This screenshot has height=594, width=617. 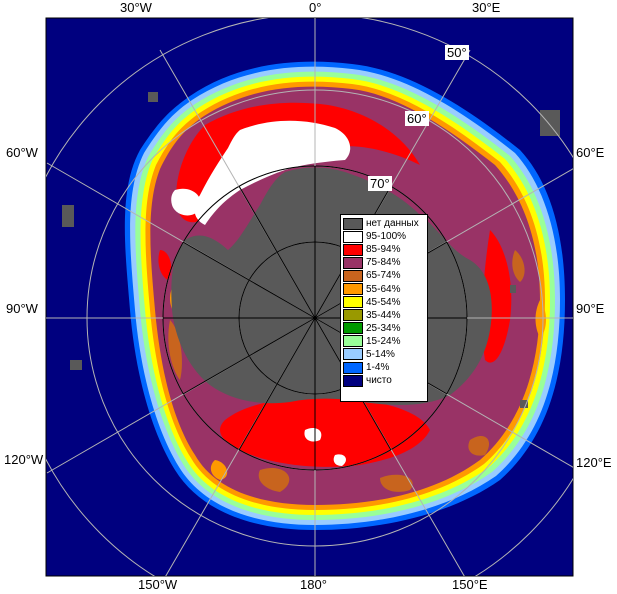 I want to click on lon-label-180: 180°, so click(x=313, y=584).